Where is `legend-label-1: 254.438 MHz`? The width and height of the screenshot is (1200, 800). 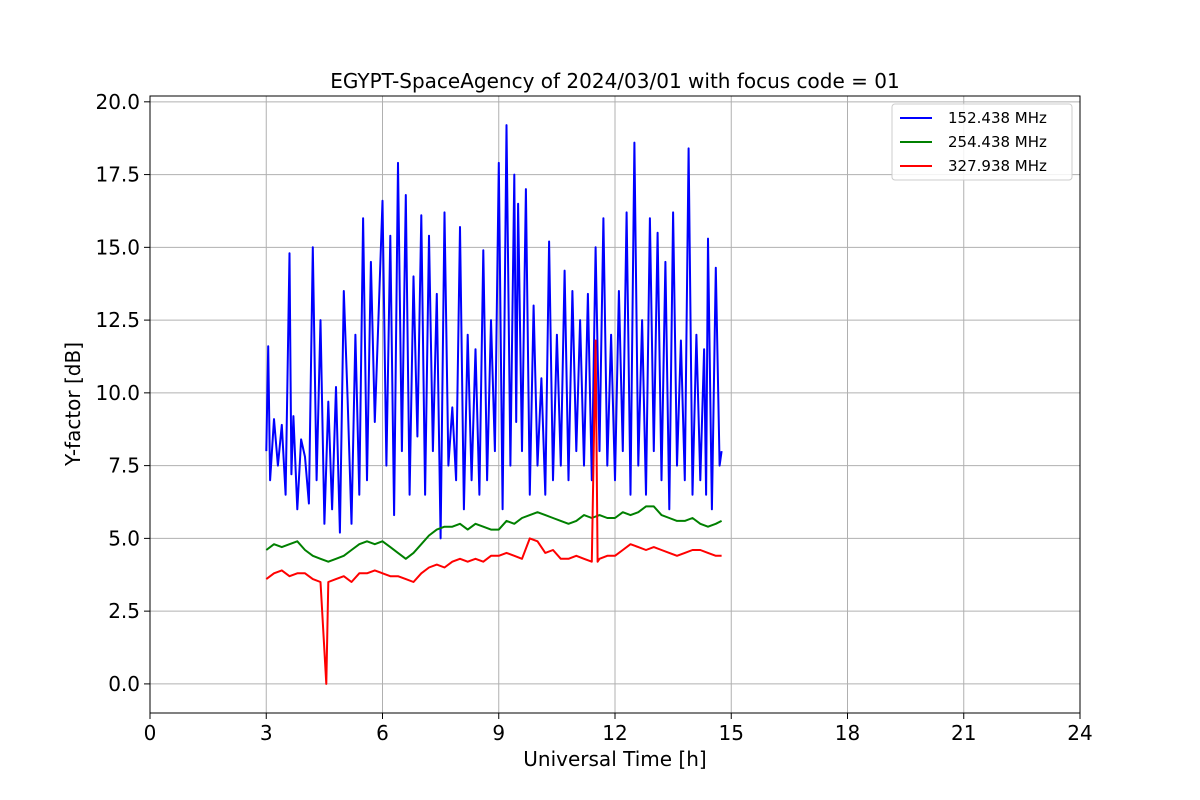 legend-label-1: 254.438 MHz is located at coordinates (997, 142).